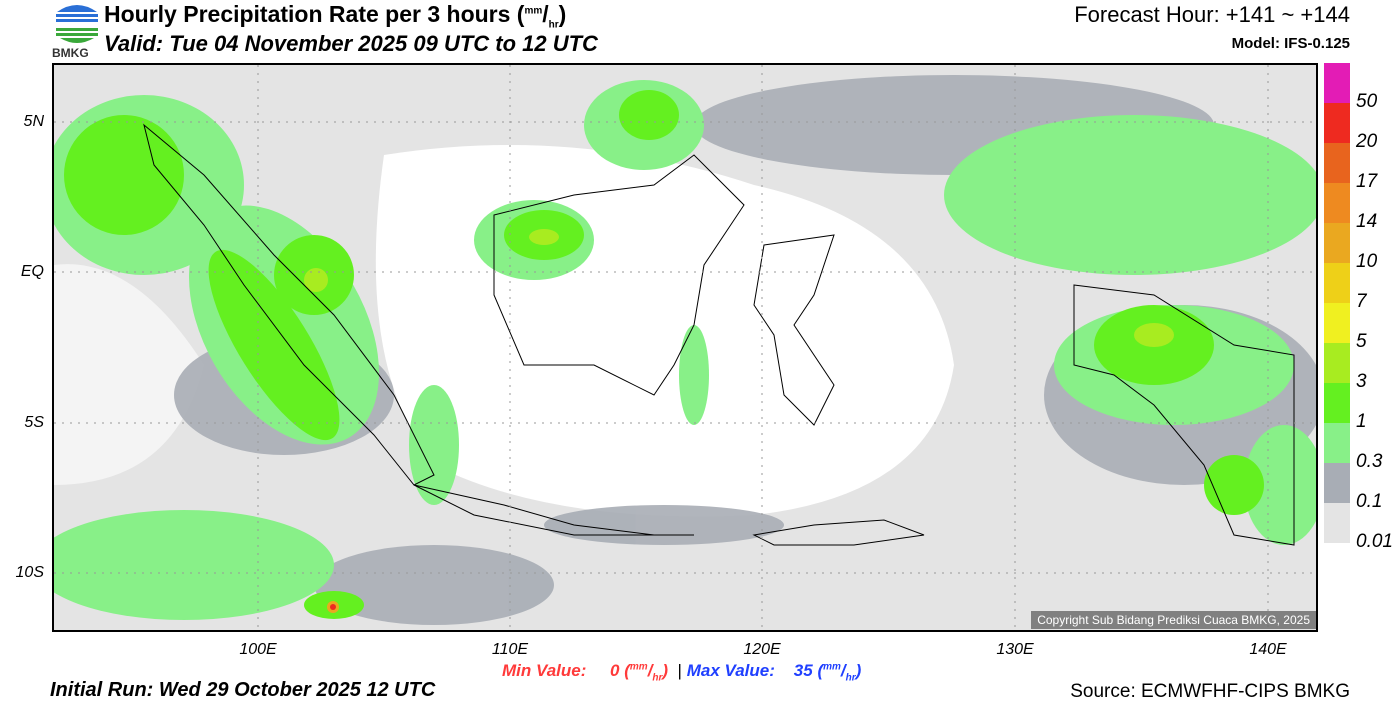 This screenshot has height=709, width=1400. What do you see at coordinates (1361, 341) in the screenshot?
I see `colorbar-label: 5` at bounding box center [1361, 341].